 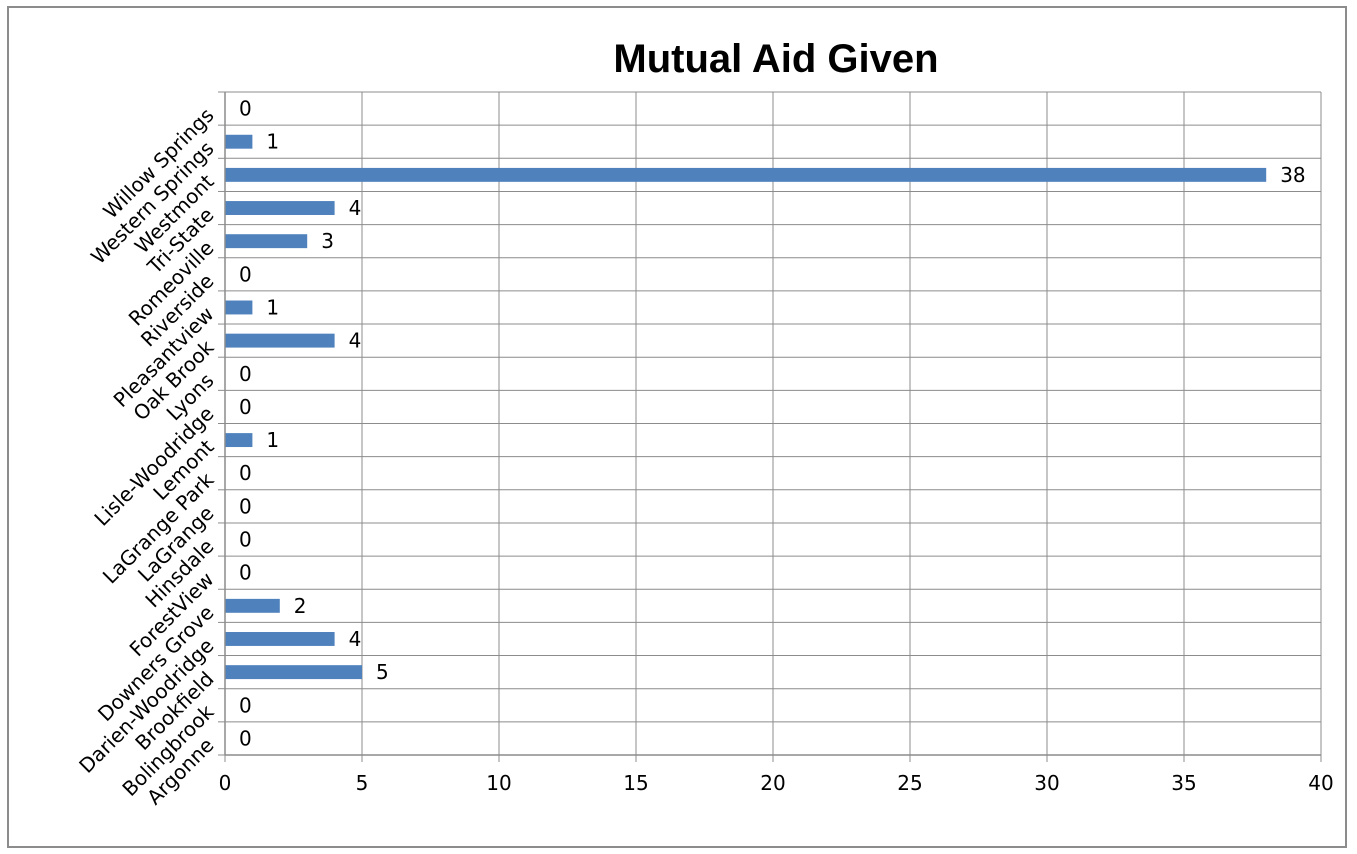 What do you see at coordinates (635, 783) in the screenshot?
I see `x-tick-label: 15` at bounding box center [635, 783].